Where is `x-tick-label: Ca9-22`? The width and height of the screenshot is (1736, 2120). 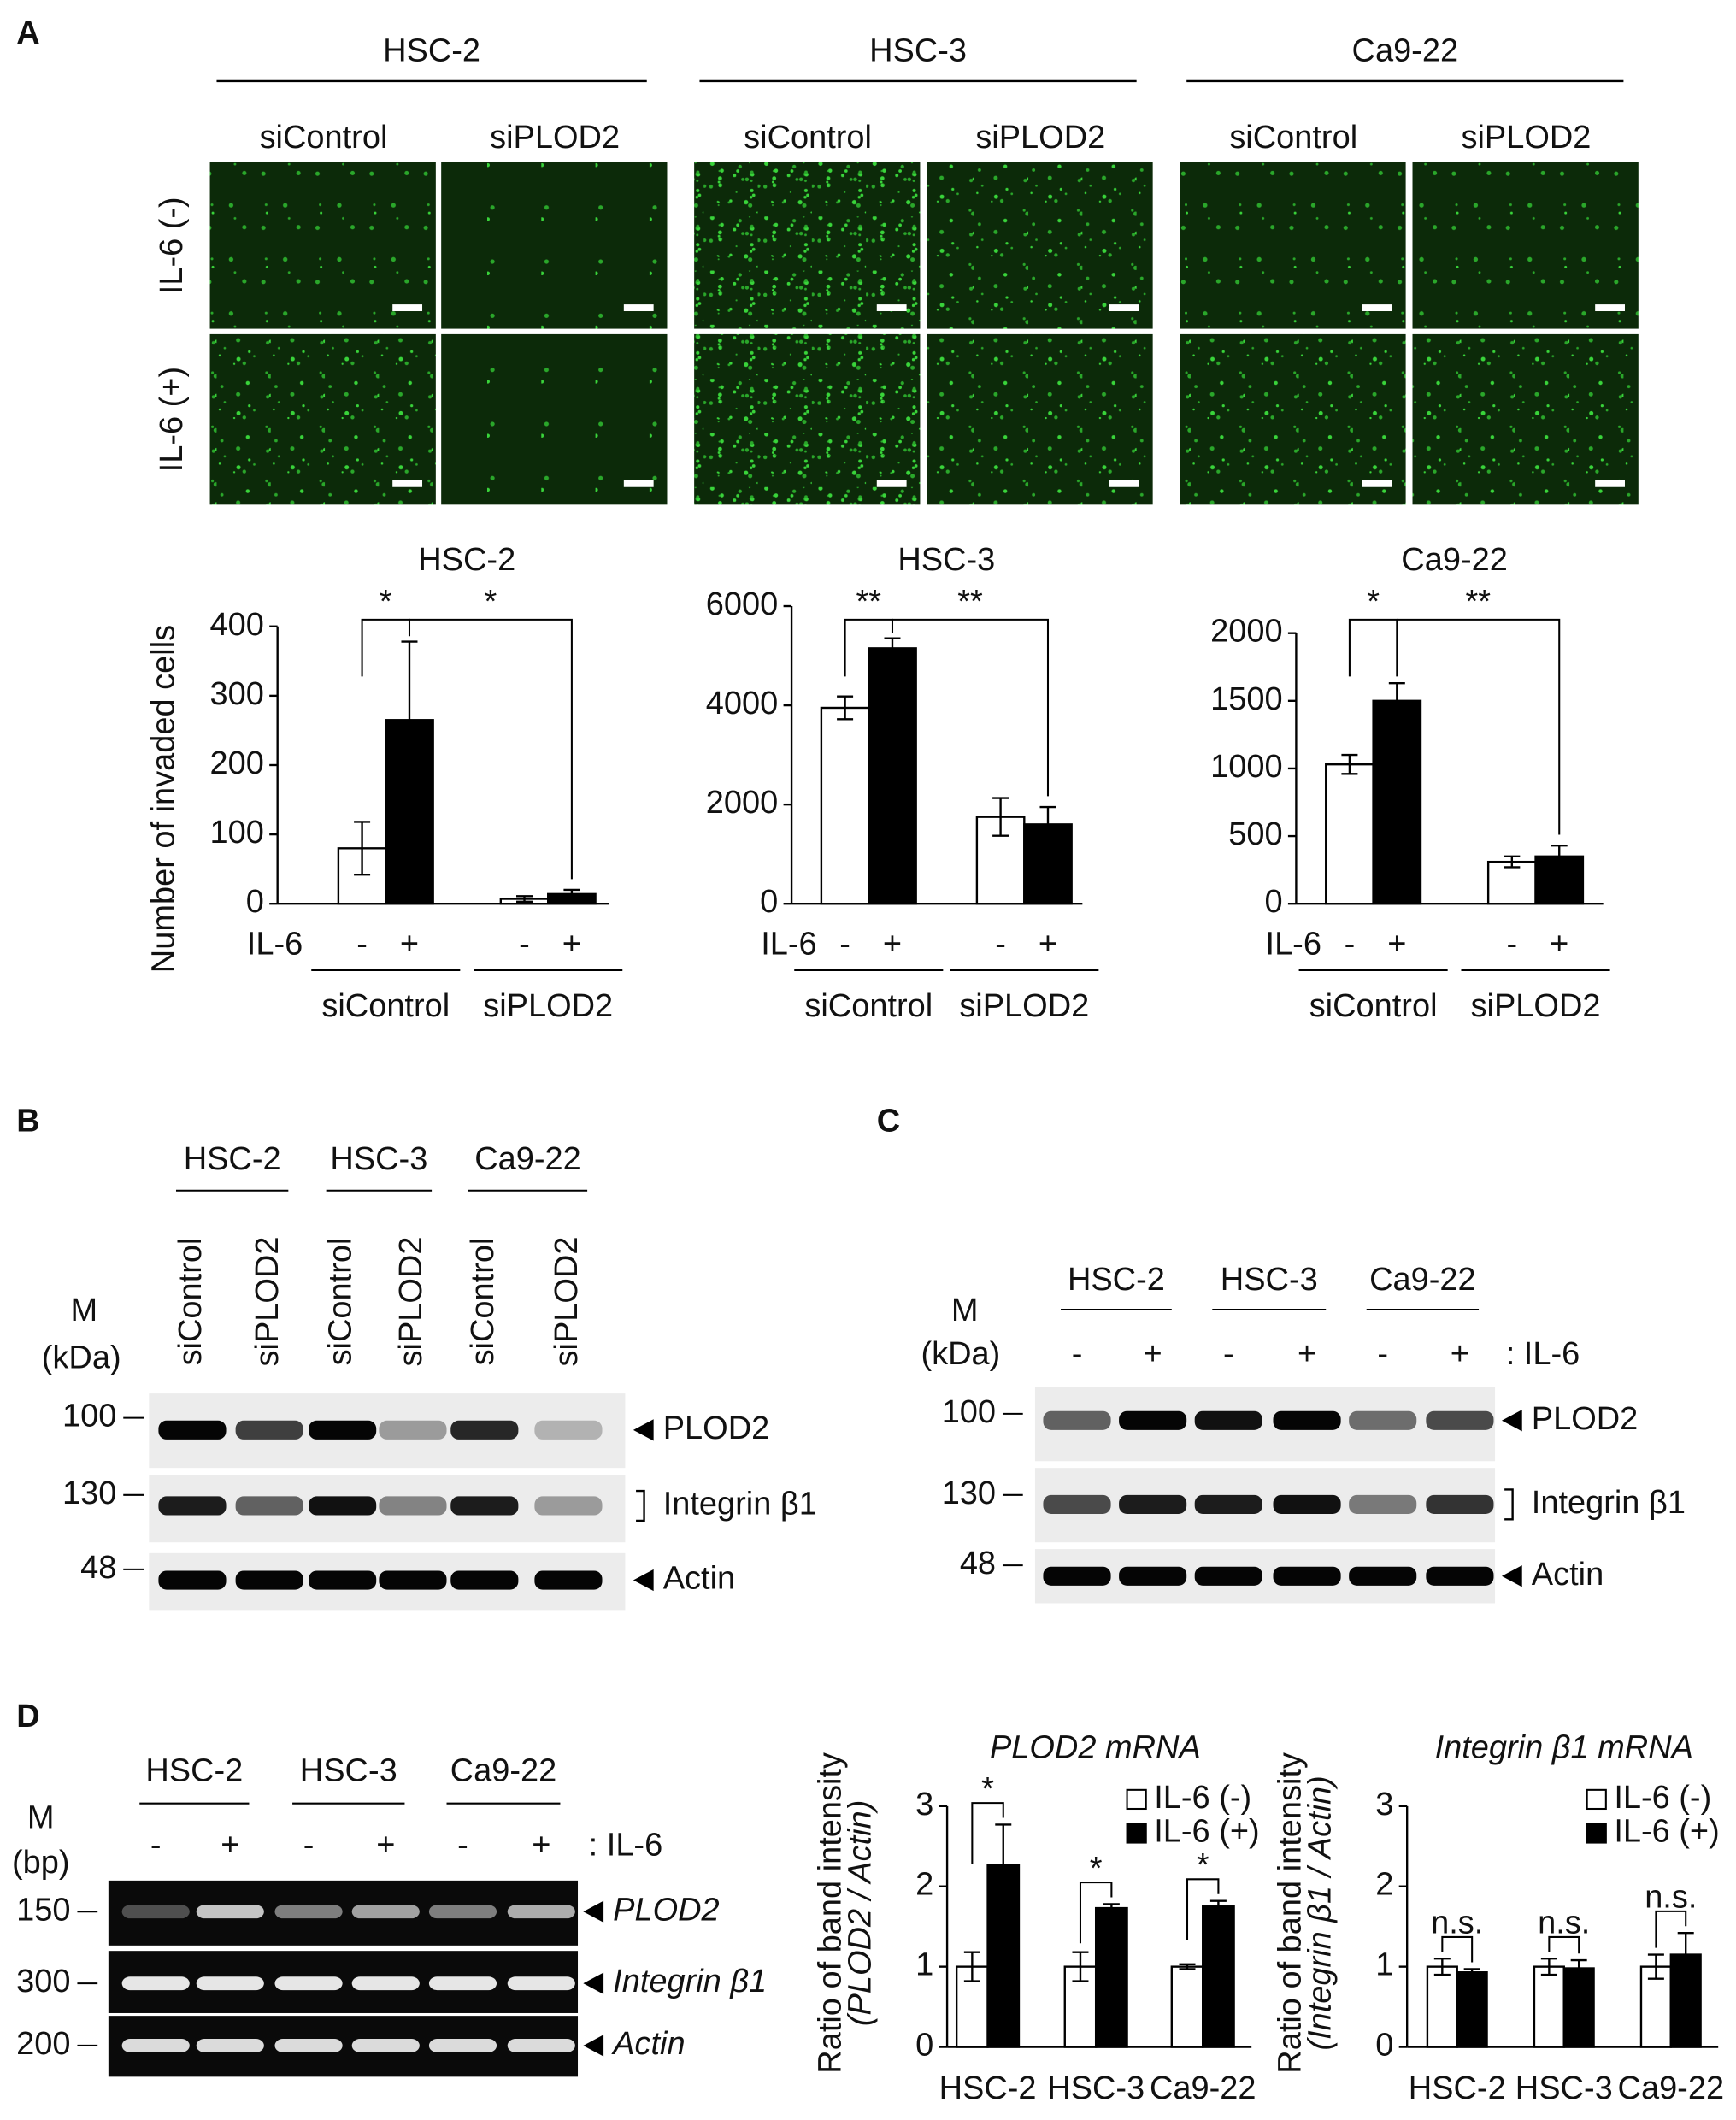 x-tick-label: Ca9-22 is located at coordinates (1203, 2088).